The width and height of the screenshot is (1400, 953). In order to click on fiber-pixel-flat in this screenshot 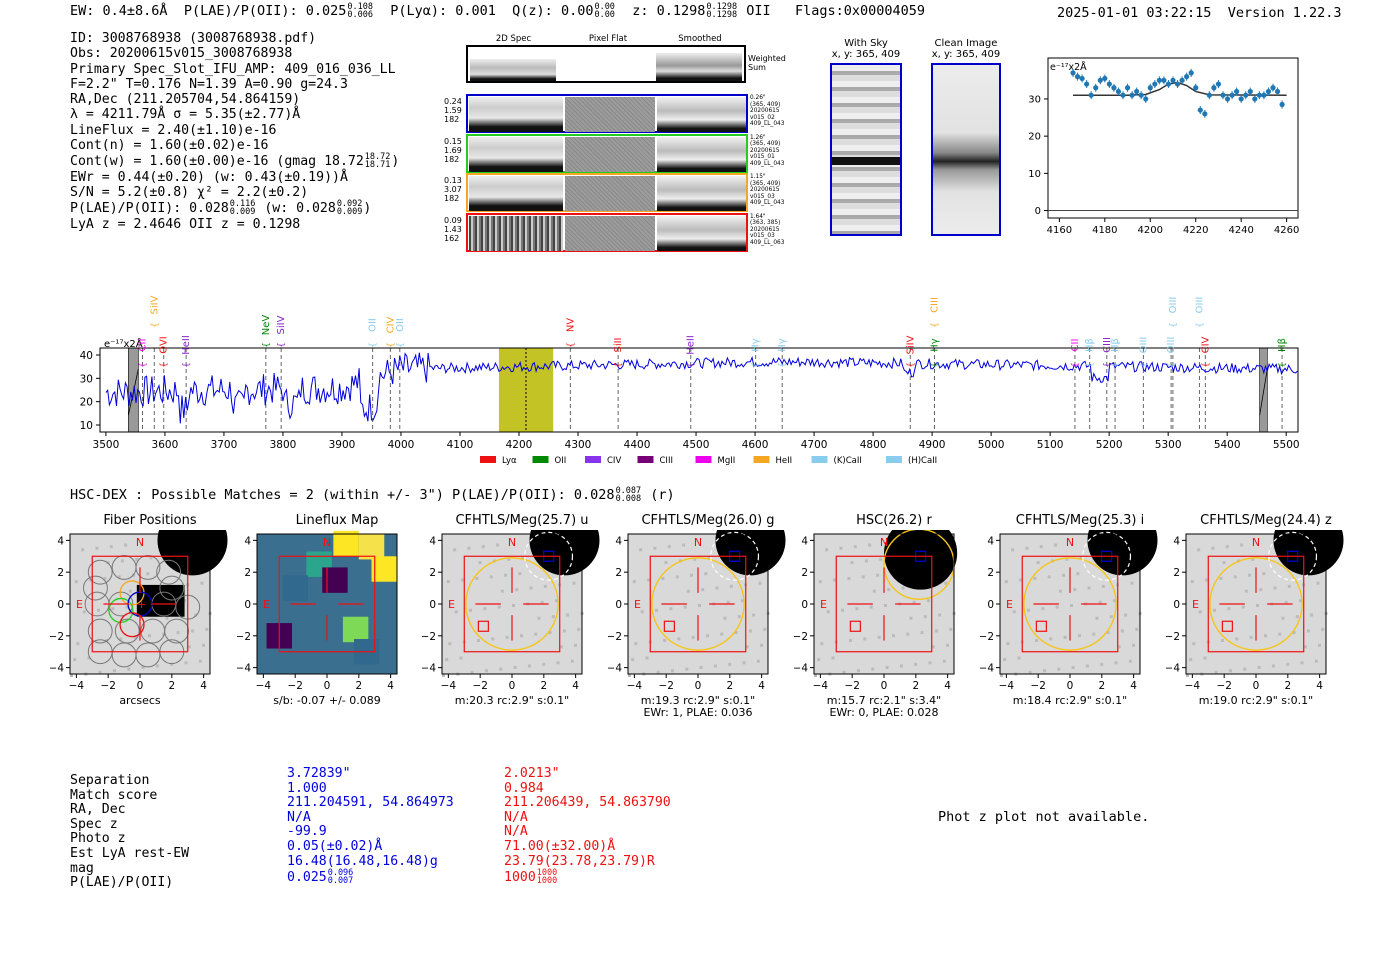, I will do `click(610, 233)`.